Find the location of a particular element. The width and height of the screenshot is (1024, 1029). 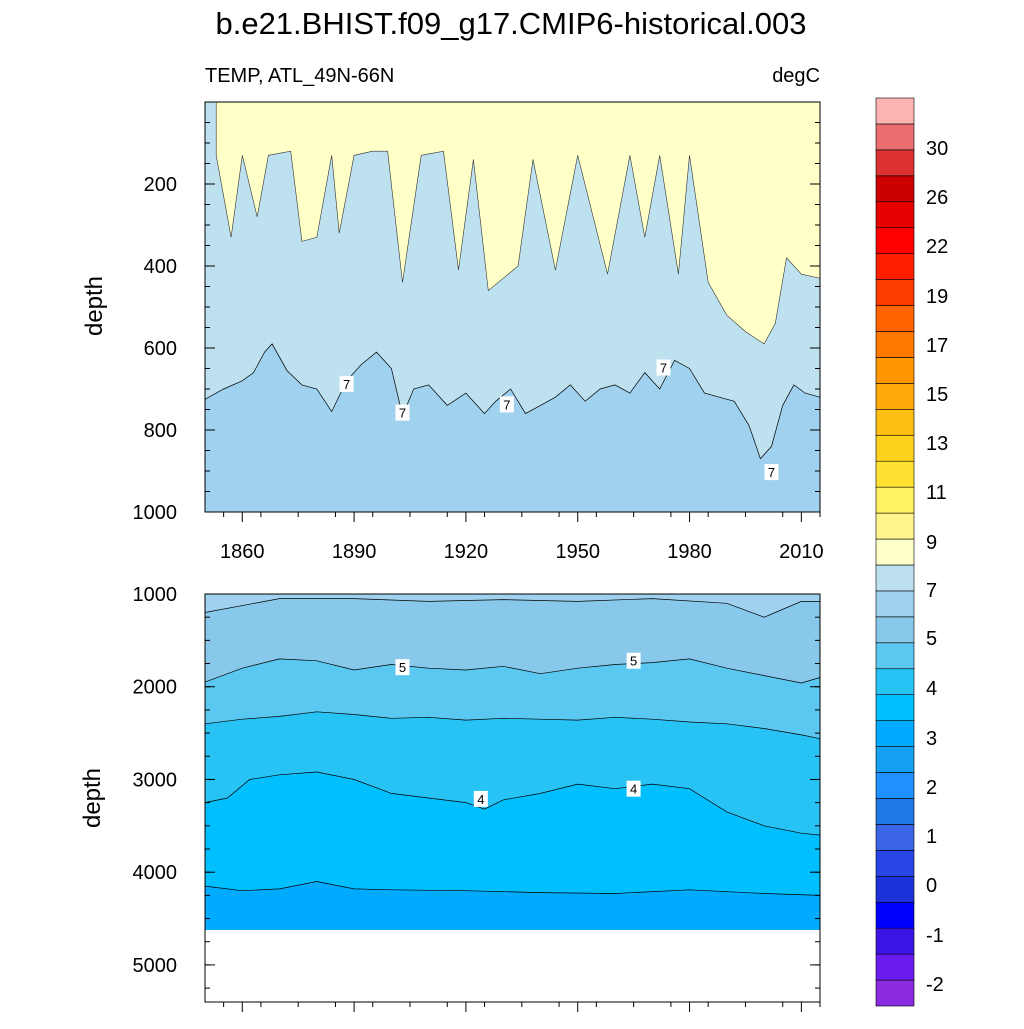

colorbar: -2 -1 0 1 2 3 4 5 7 9 11 13 15 17 19 22 26 30 is located at coordinates (911, 552).